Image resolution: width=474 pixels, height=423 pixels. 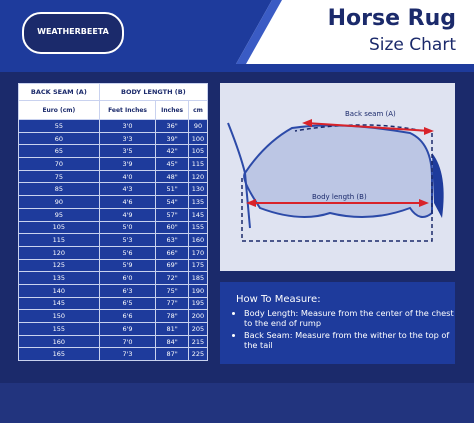 What do you see at coordinates (59, 110) in the screenshot?
I see `column-header: Euro (cm)` at bounding box center [59, 110].